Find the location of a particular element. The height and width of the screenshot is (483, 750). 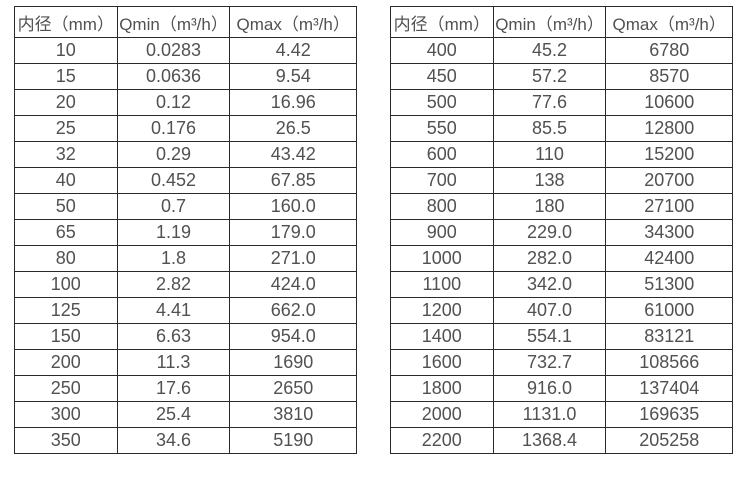

table-cell: 732.7 is located at coordinates (549, 362).